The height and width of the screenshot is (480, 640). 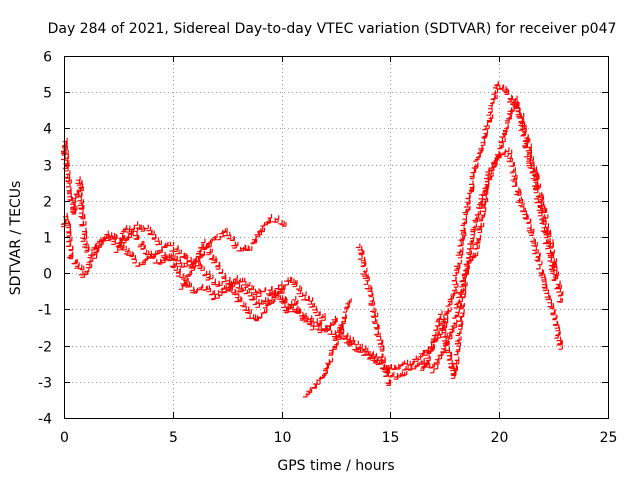 I want to click on y-tick-label: -1, so click(x=45, y=311).